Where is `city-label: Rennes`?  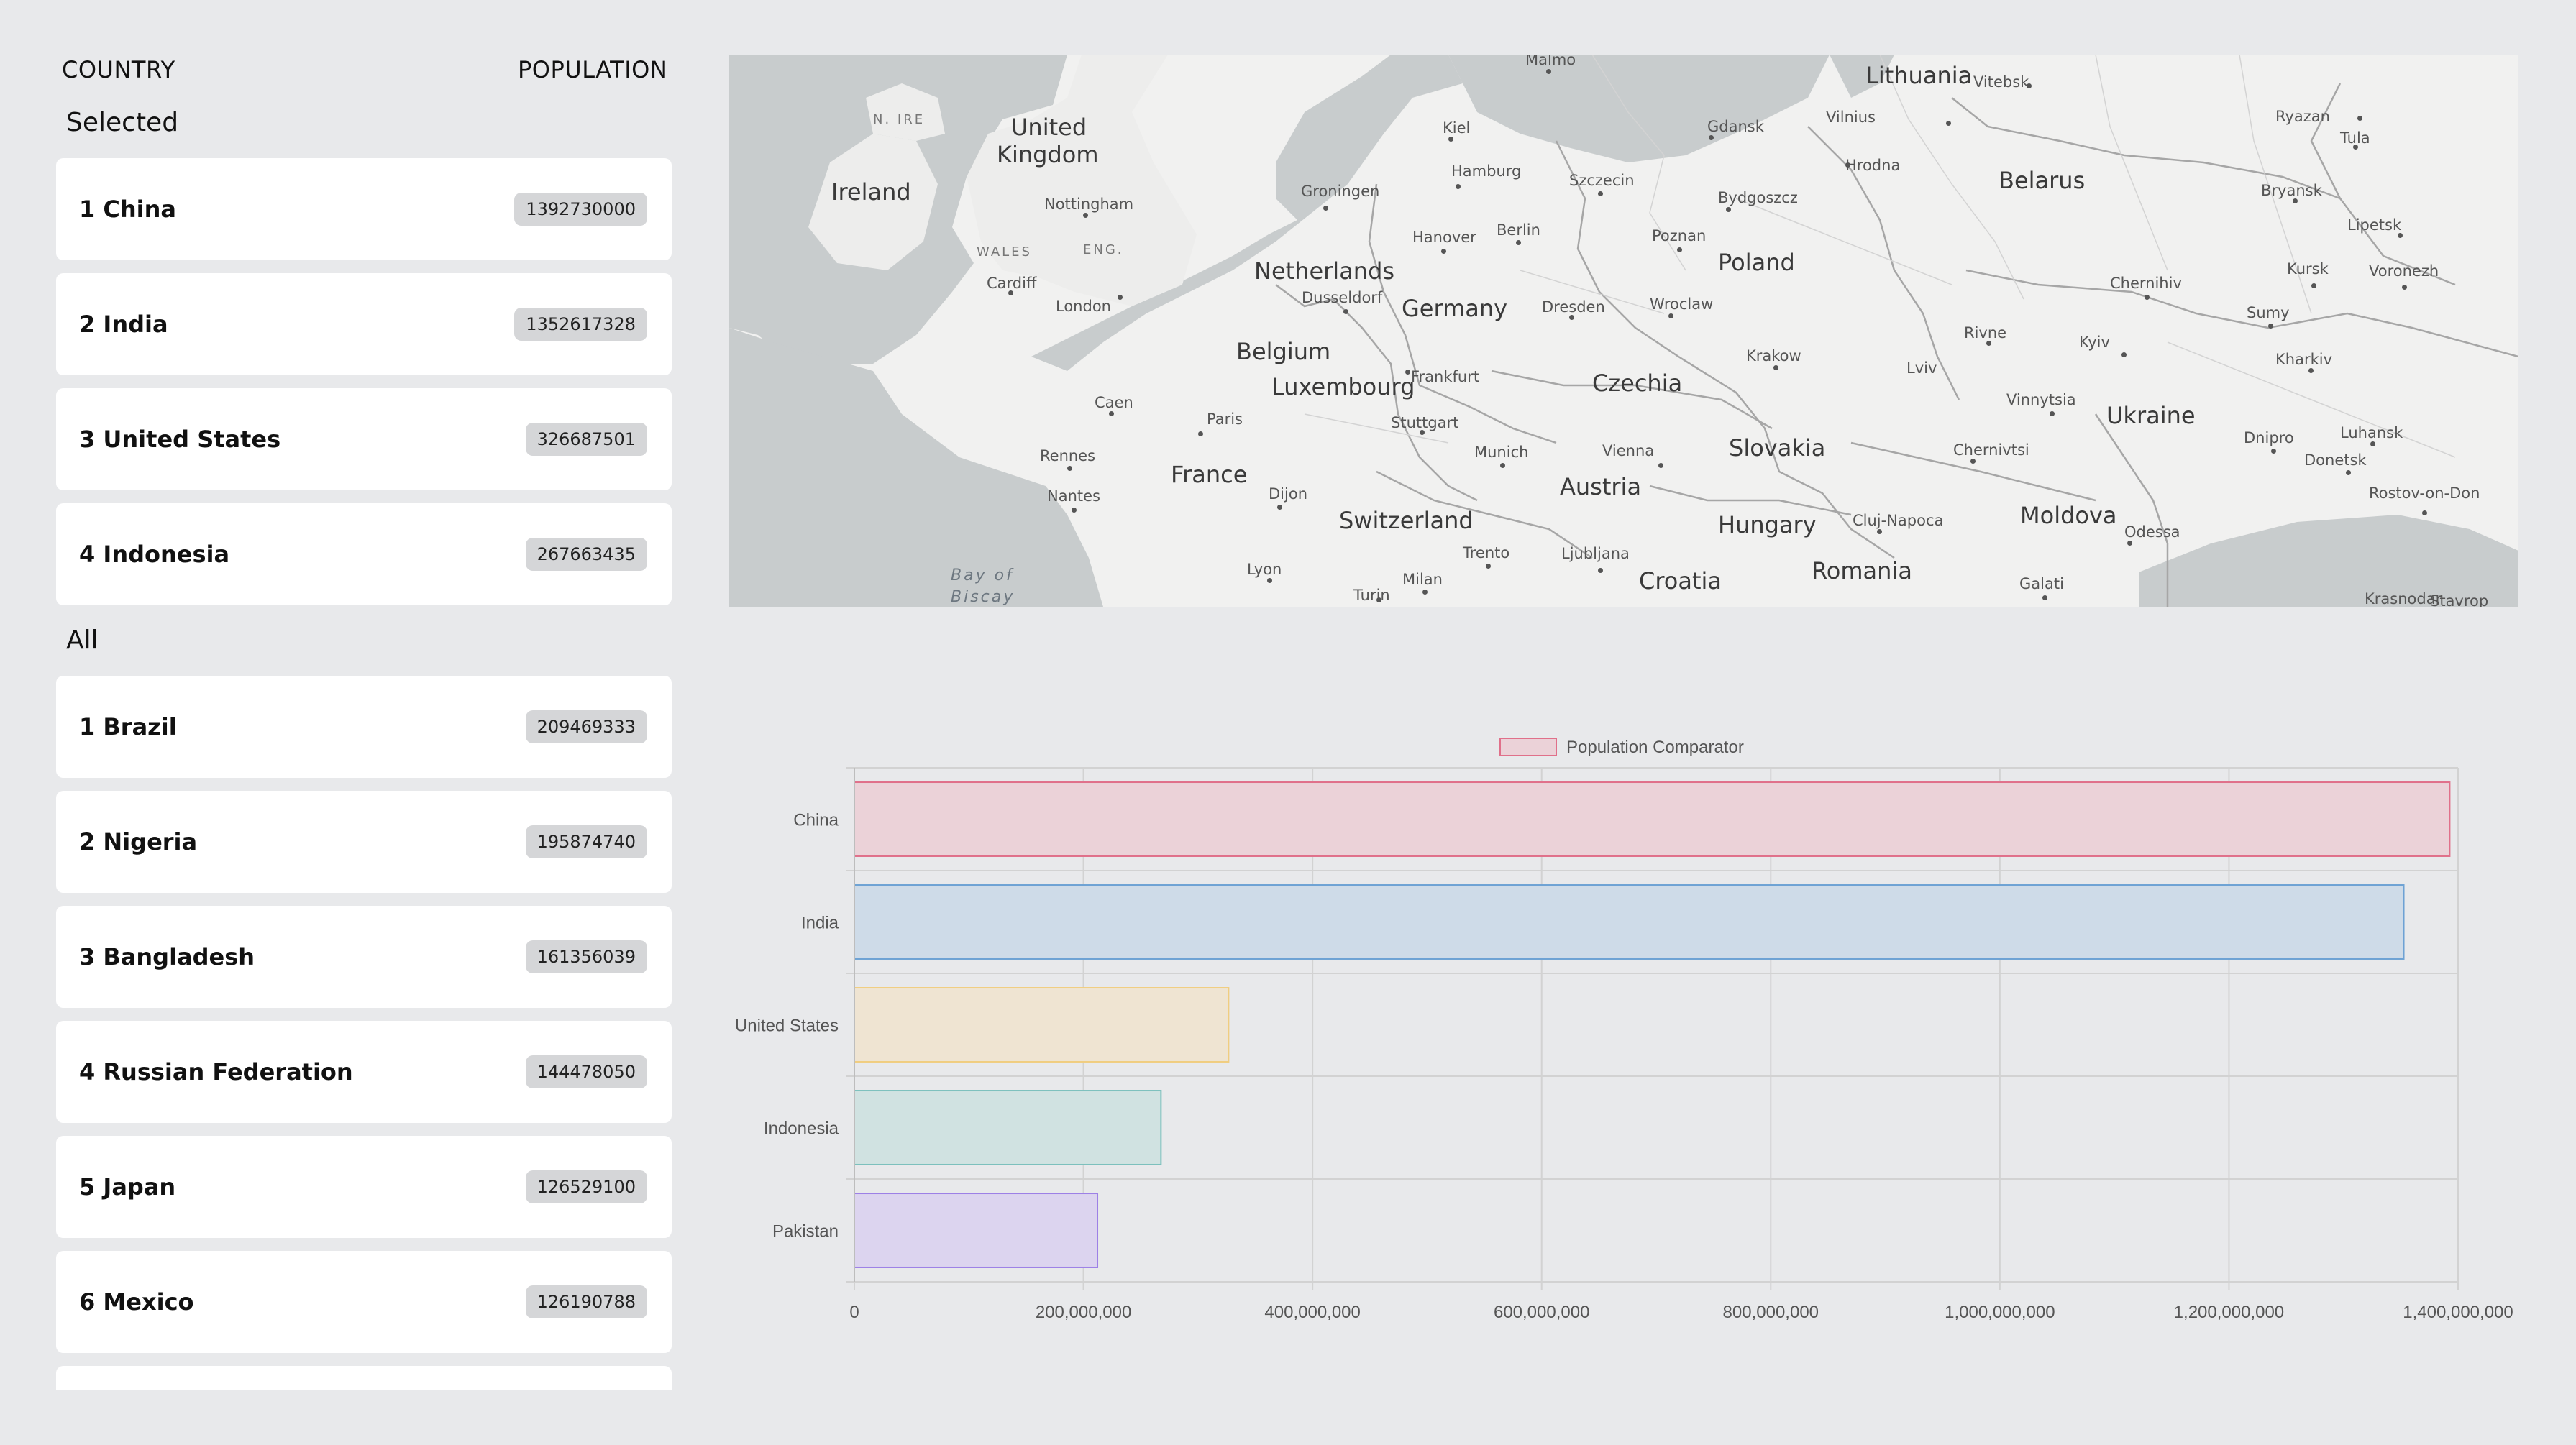
city-label: Rennes is located at coordinates (1068, 455).